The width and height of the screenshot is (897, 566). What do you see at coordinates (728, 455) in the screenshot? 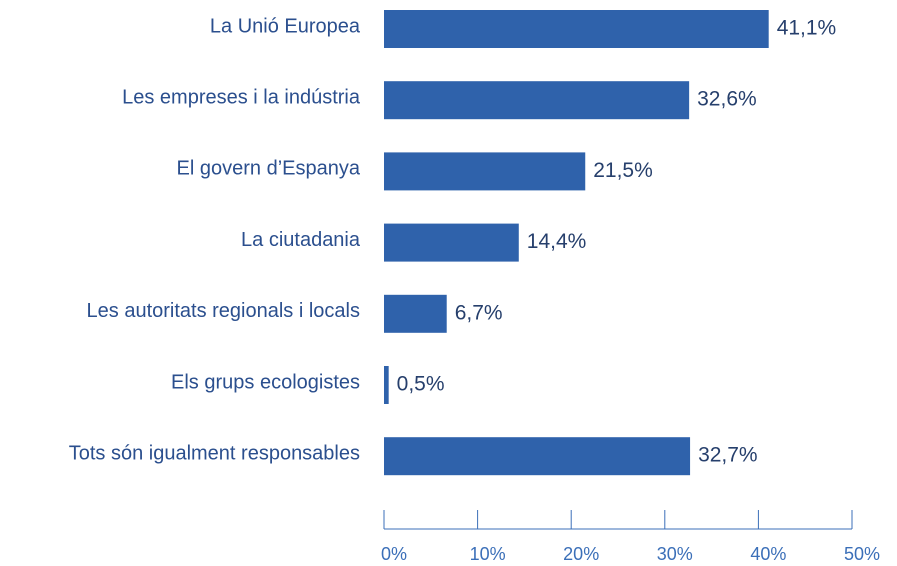
I see `value-label: 32,7%` at bounding box center [728, 455].